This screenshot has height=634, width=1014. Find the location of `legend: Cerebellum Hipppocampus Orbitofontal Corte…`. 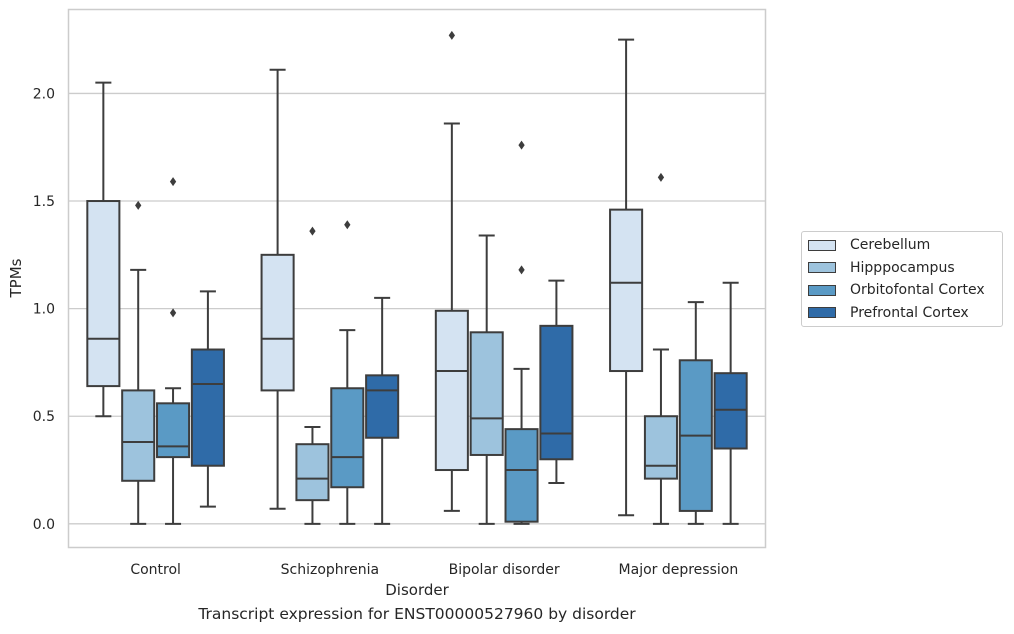

legend: Cerebellum Hipppocampus Orbitofontal Corte… is located at coordinates (902, 279).